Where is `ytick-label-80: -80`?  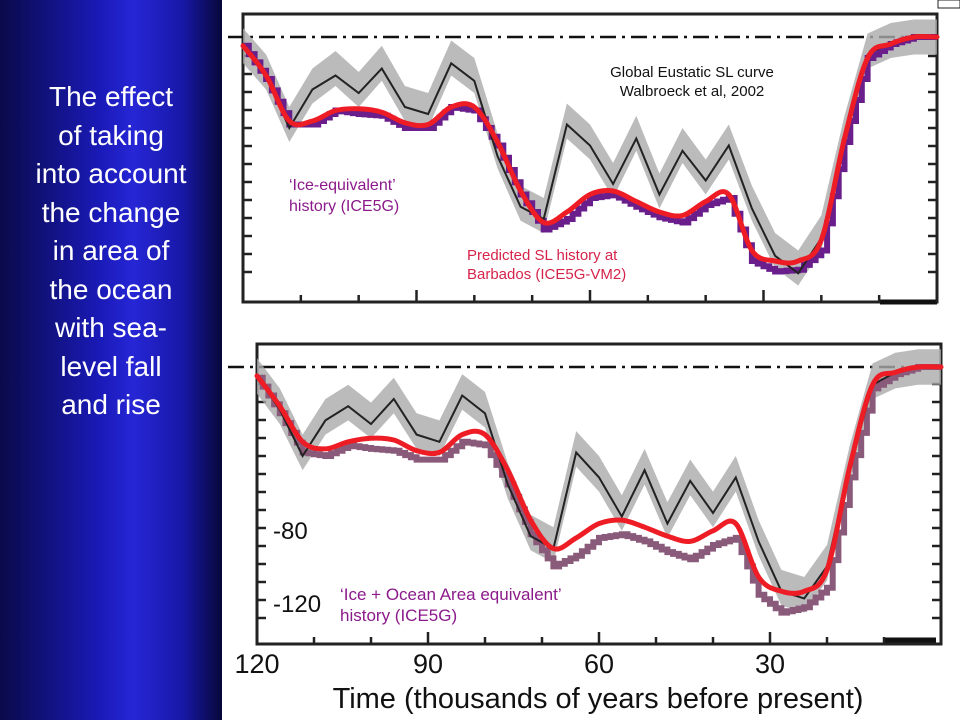 ytick-label-80: -80 is located at coordinates (290, 531).